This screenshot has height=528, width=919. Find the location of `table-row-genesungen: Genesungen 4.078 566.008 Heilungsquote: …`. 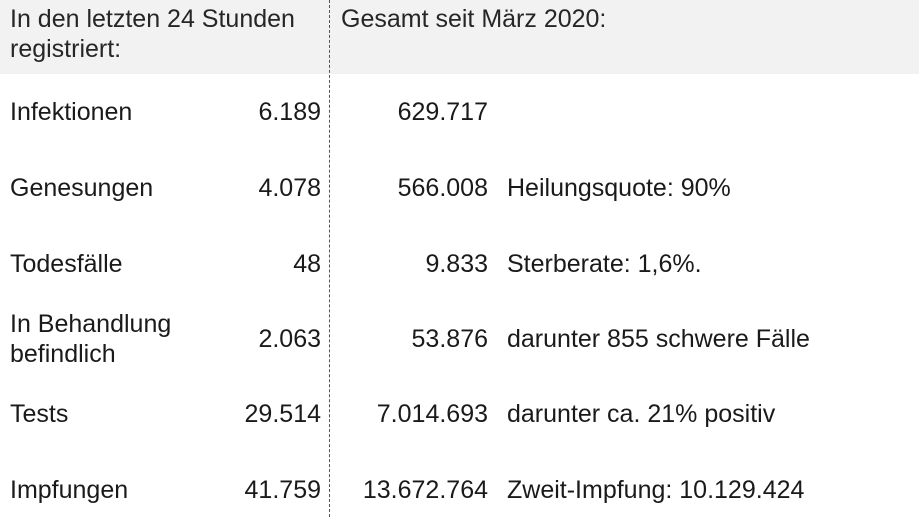

table-row-genesungen: Genesungen 4.078 566.008 Heilungsquote: … is located at coordinates (459, 188).